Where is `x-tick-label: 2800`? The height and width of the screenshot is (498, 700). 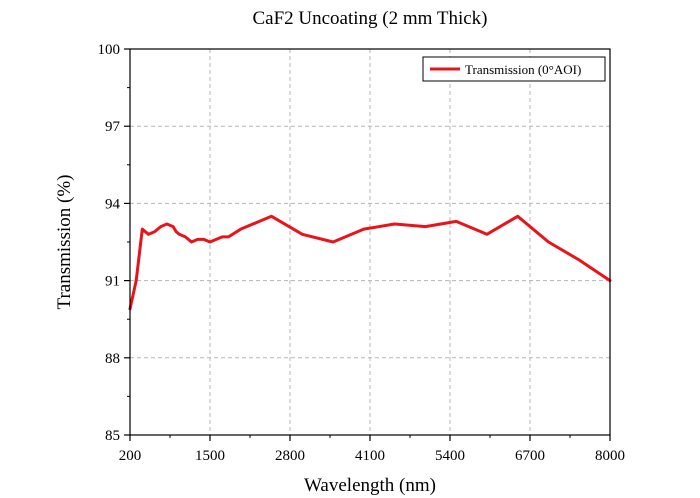 x-tick-label: 2800 is located at coordinates (290, 456).